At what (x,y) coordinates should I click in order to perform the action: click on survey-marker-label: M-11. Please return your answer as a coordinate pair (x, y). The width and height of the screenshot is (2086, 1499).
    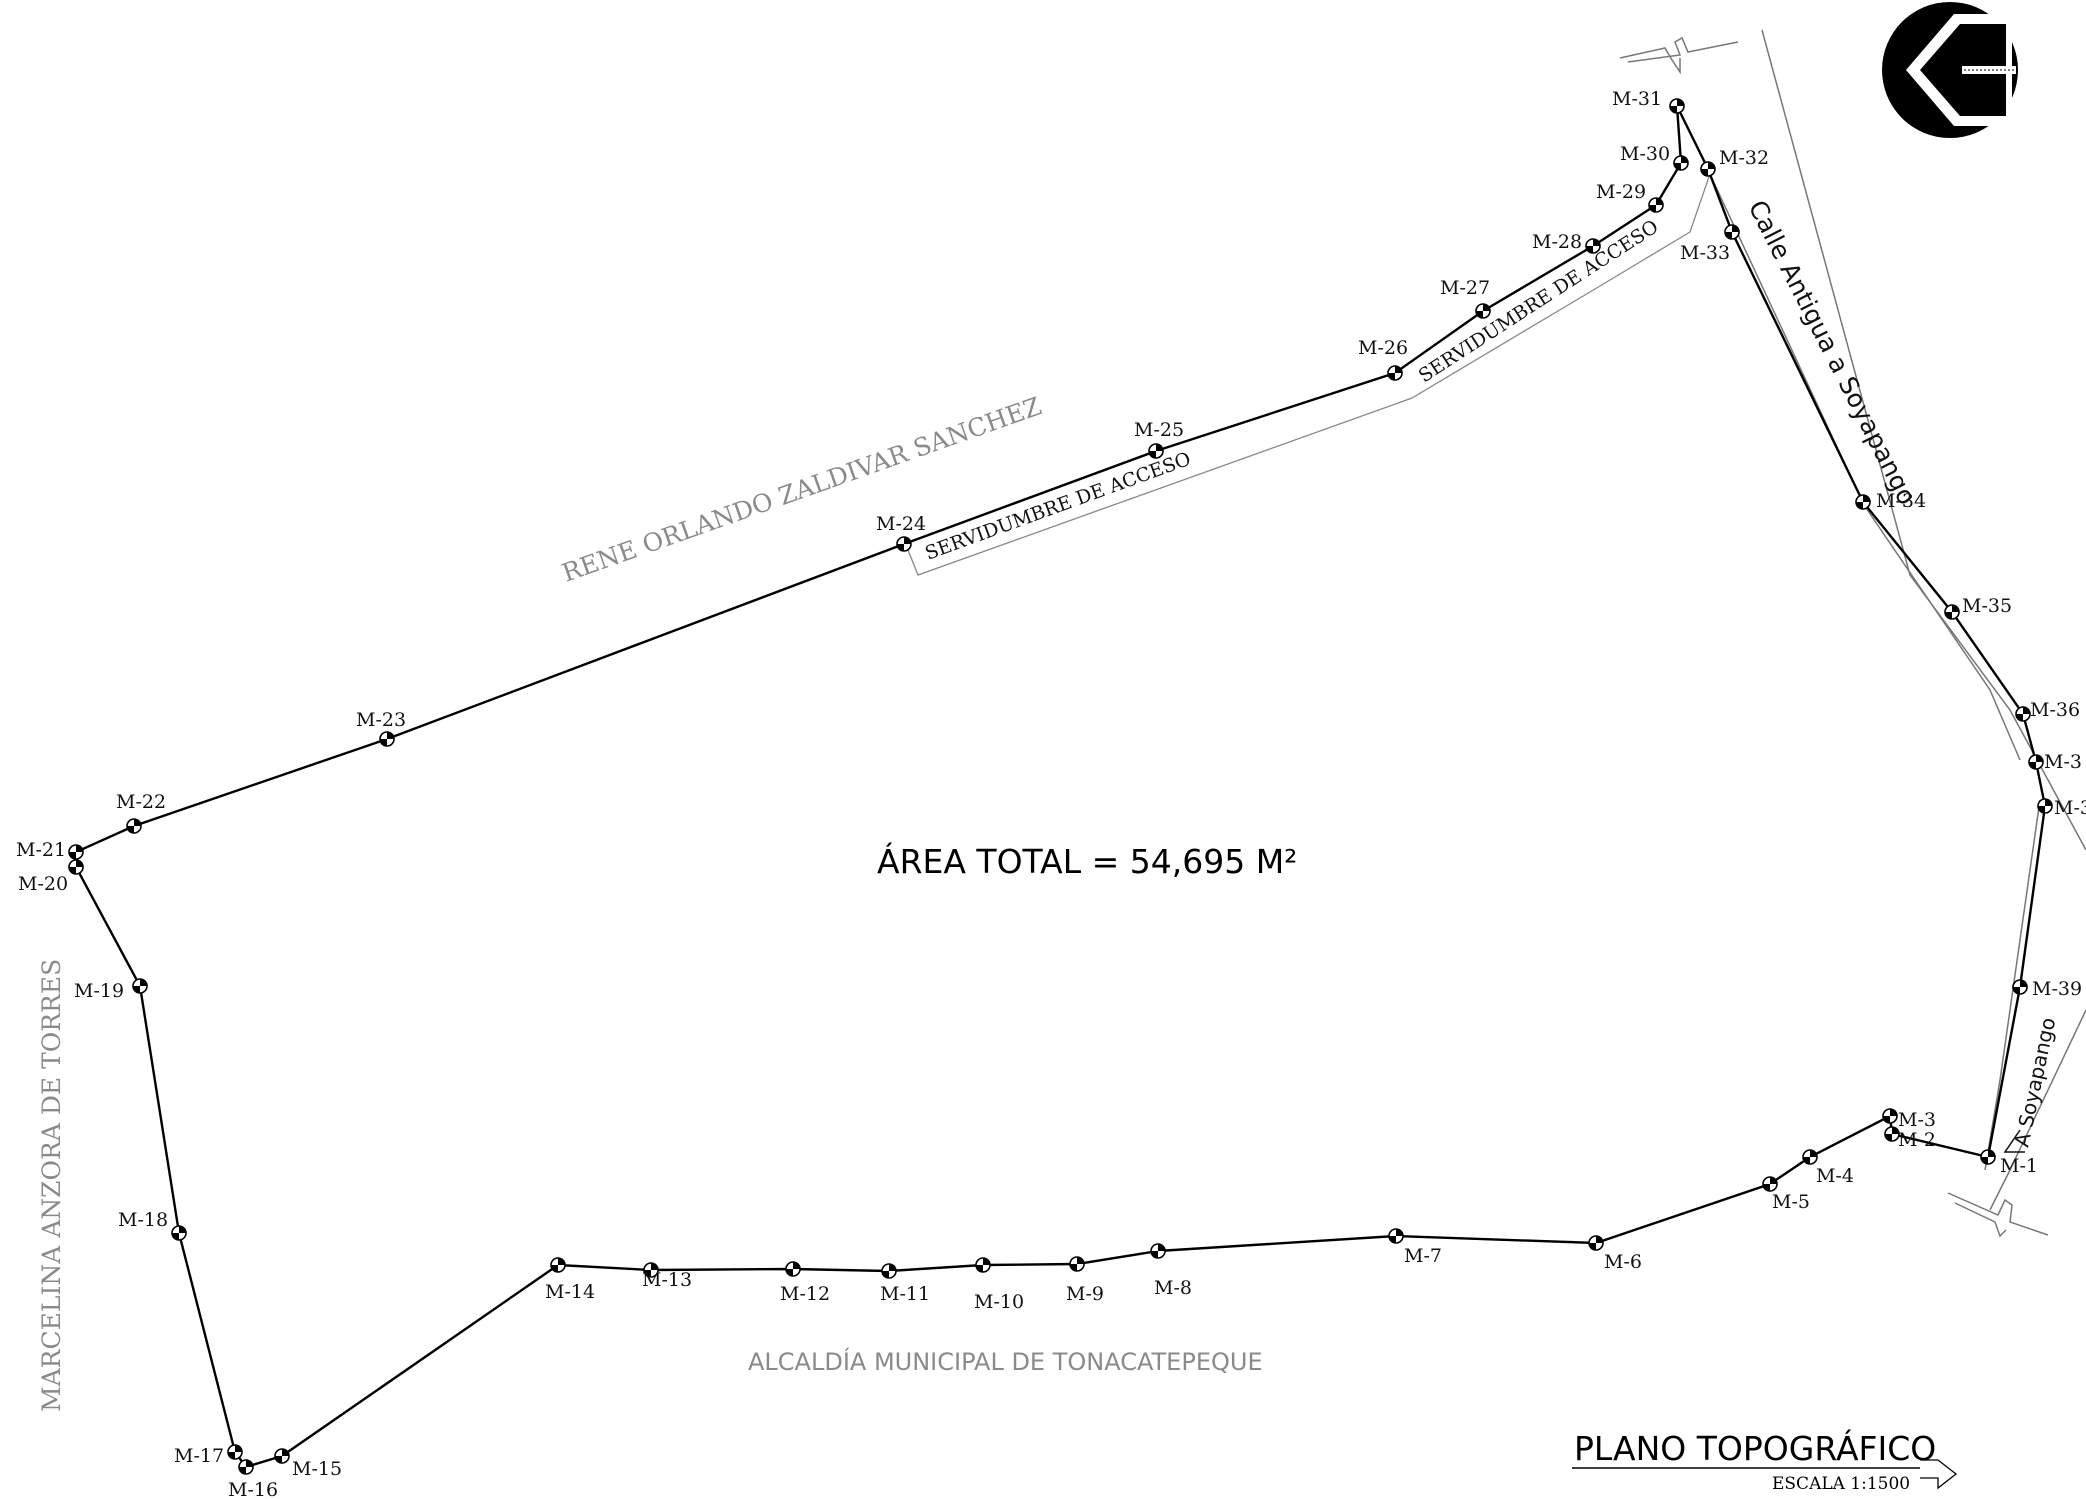
    Looking at the image, I should click on (905, 1294).